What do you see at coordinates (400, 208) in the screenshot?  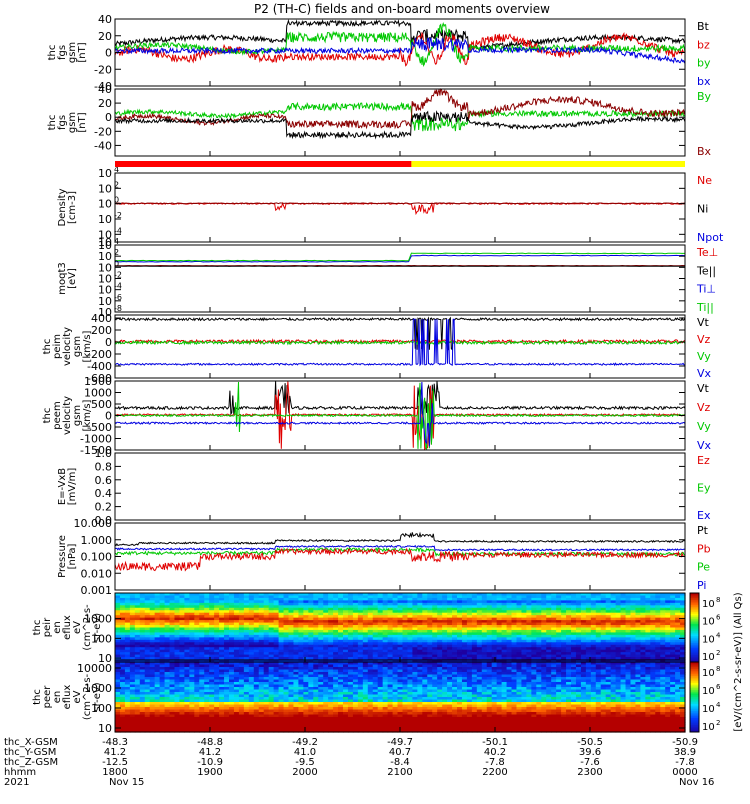 I see `series-ne` at bounding box center [400, 208].